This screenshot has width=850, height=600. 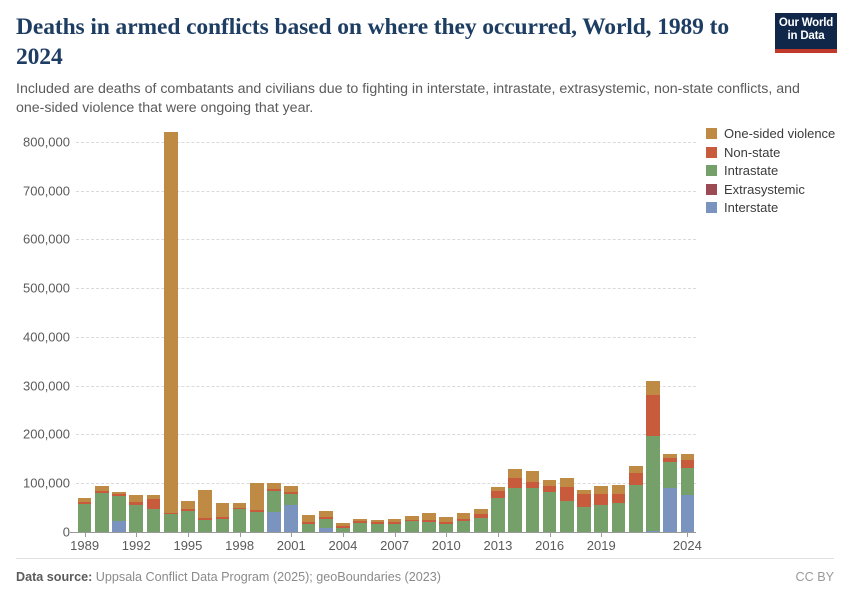 I want to click on x-axis-label: 2001, so click(x=291, y=545).